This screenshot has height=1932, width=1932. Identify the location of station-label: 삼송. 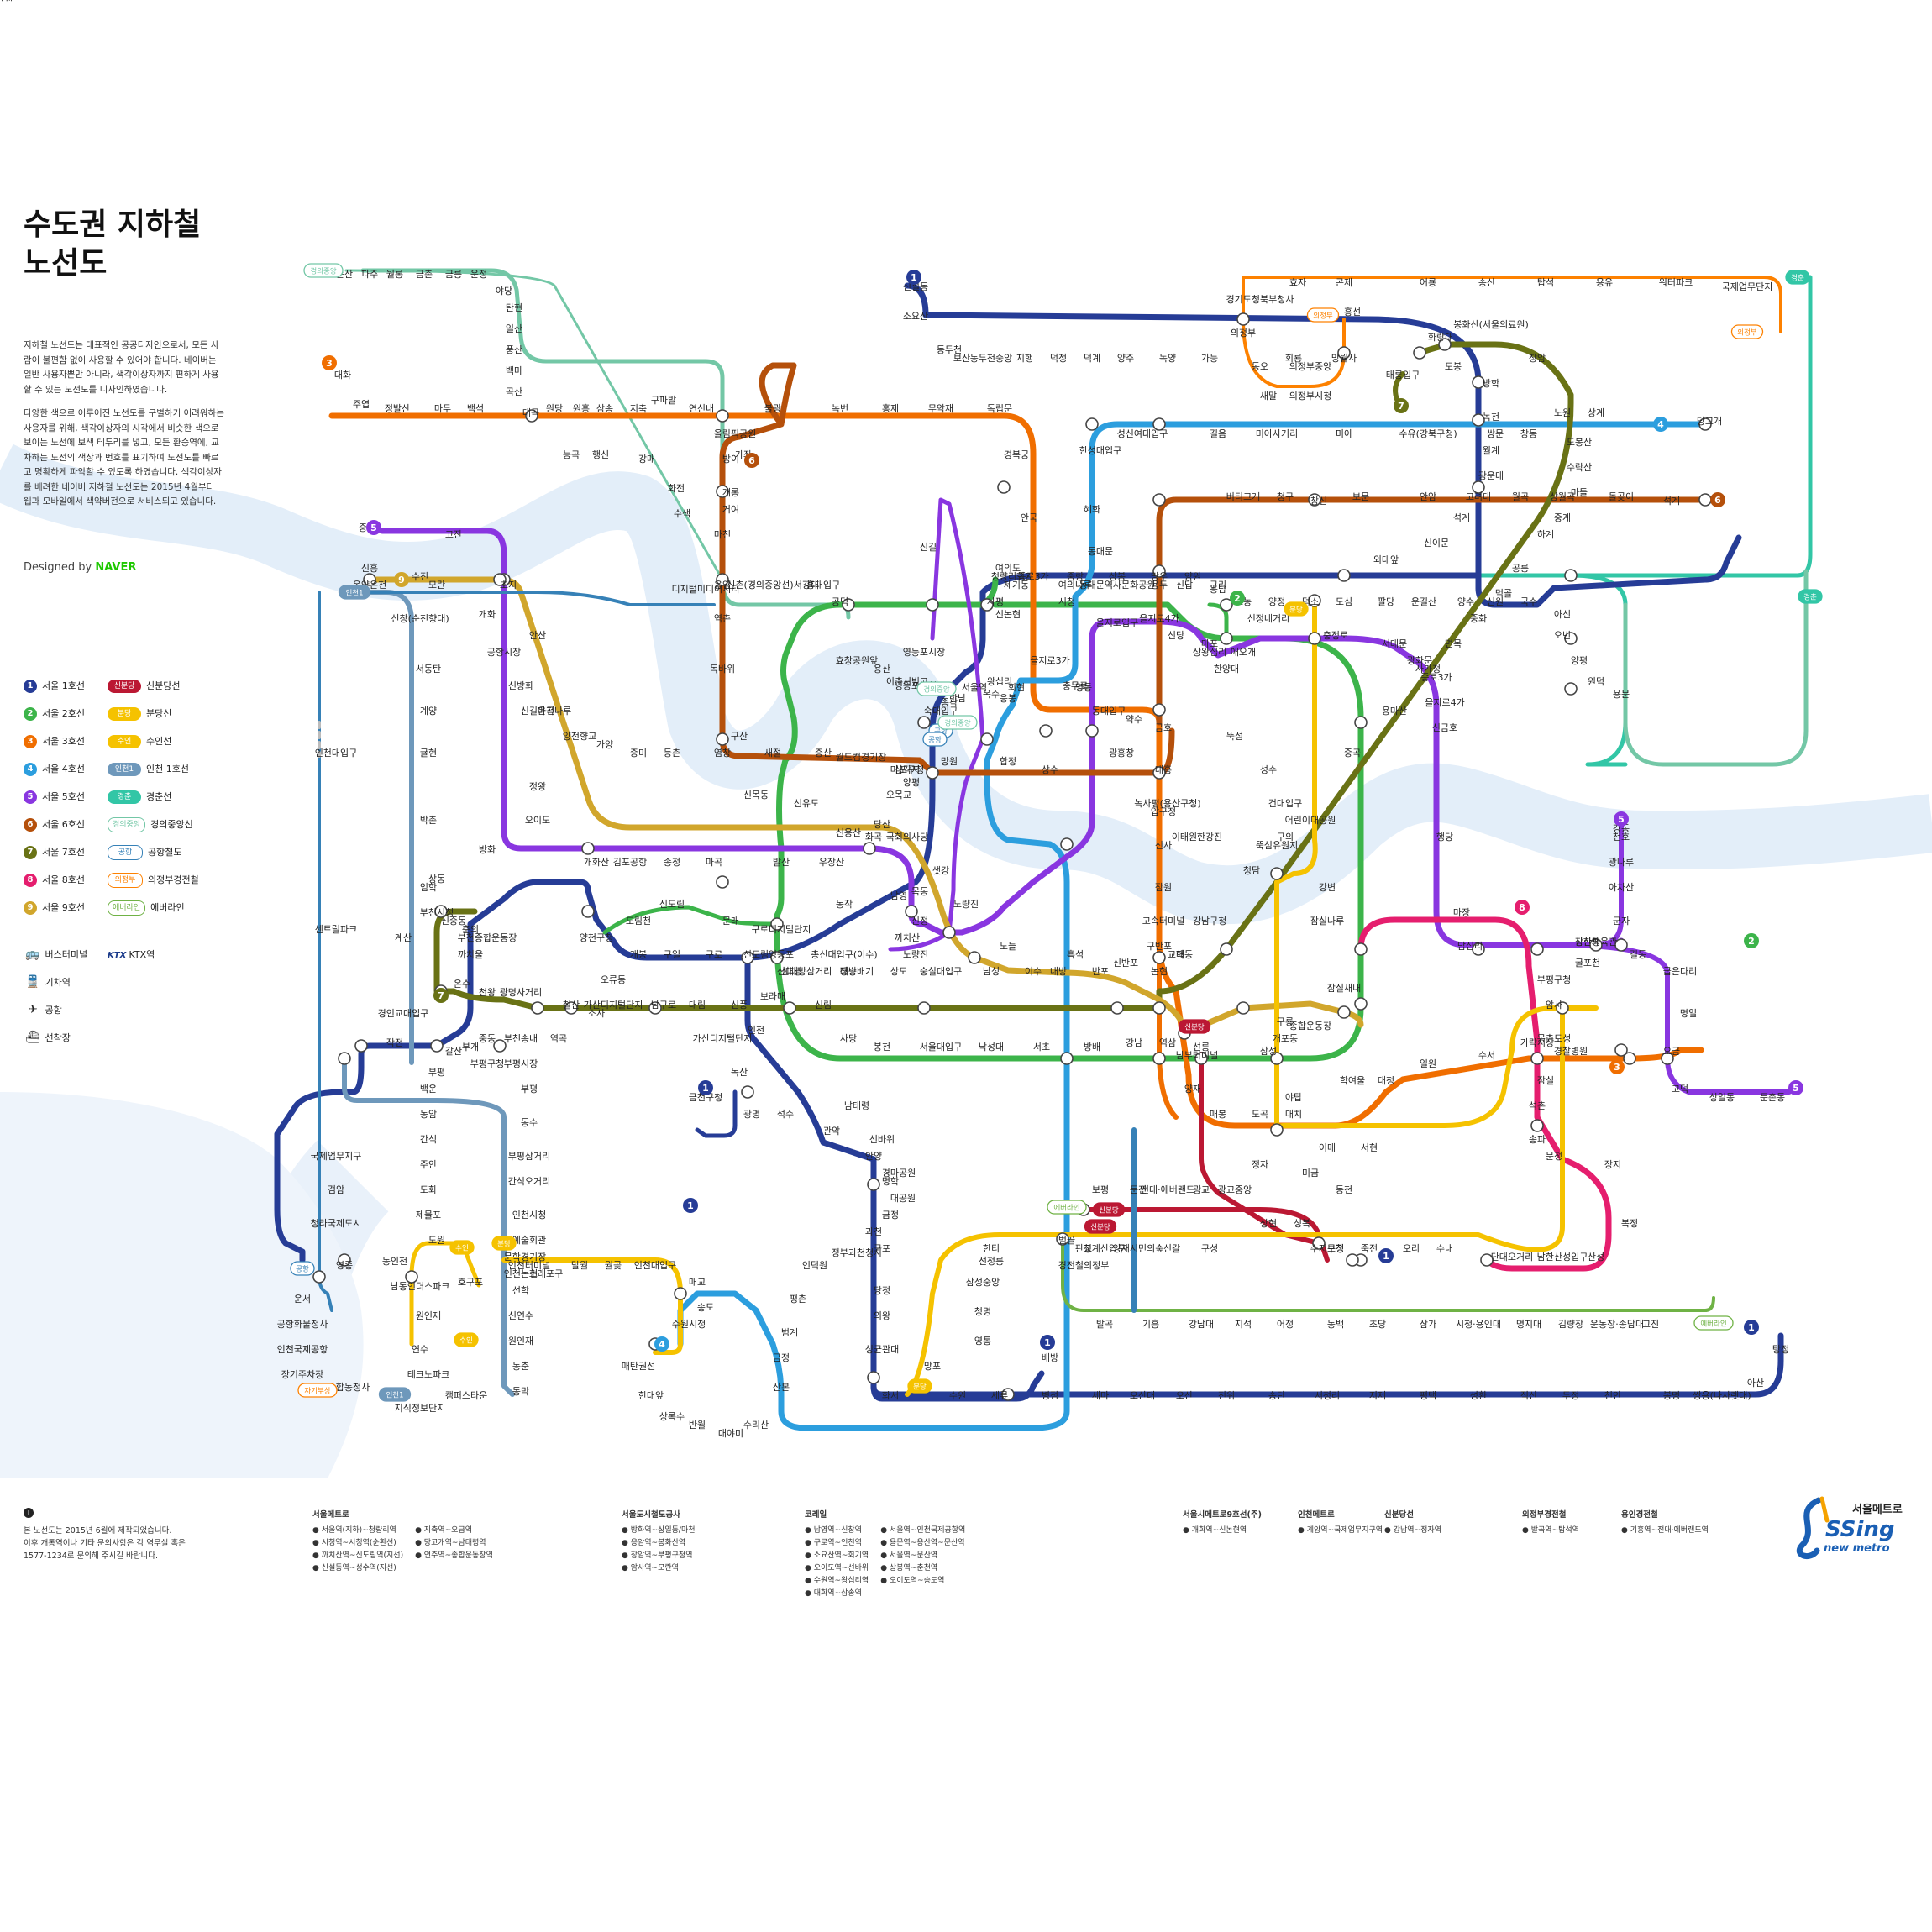
(604, 408).